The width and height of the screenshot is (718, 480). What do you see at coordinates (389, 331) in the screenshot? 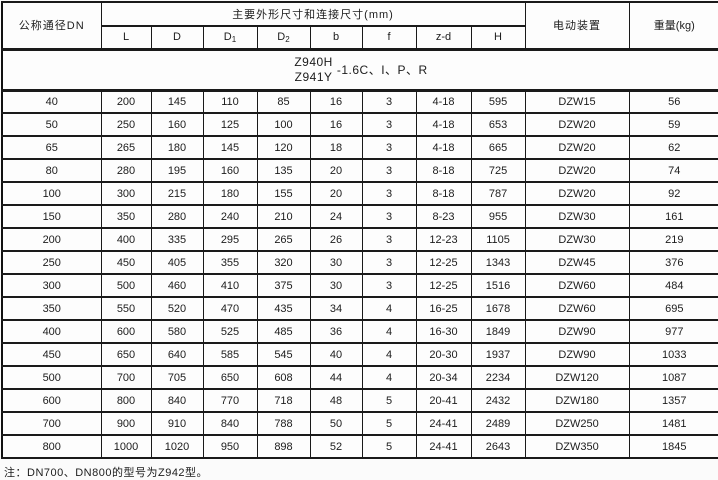
I see `cell-f: 4` at bounding box center [389, 331].